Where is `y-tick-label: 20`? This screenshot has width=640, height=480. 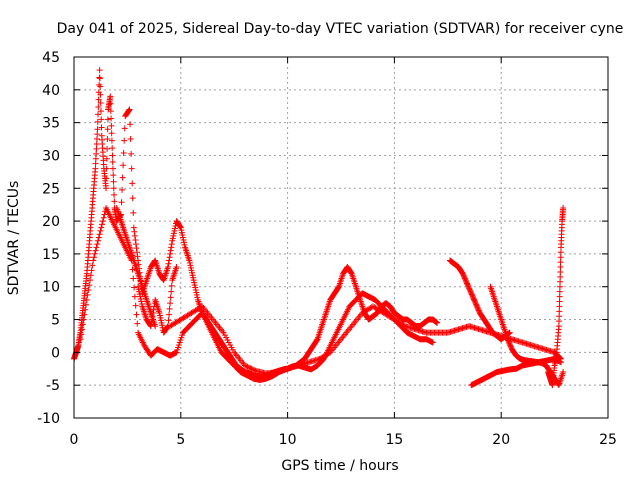
y-tick-label: 20 is located at coordinates (51, 222).